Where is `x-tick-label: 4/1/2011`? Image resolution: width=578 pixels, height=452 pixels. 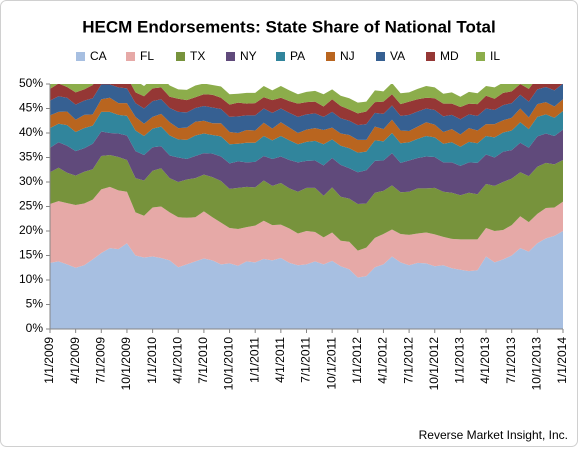 x-tick-label: 4/1/2011 is located at coordinates (280, 360).